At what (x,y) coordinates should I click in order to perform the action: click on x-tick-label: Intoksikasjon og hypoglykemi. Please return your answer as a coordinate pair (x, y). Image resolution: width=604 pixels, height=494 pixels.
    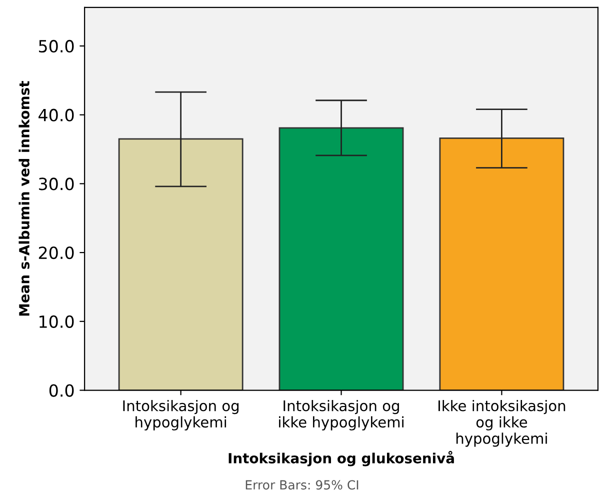
    Looking at the image, I should click on (181, 415).